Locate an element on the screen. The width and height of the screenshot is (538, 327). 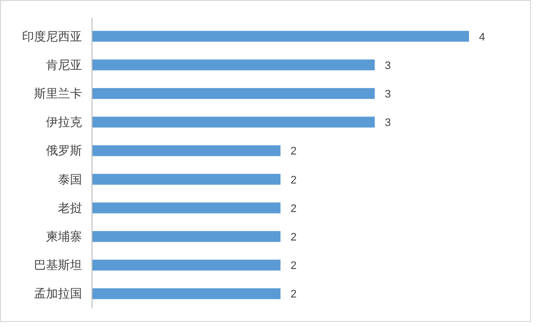
y-tick-label: 印度尼西亚 is located at coordinates (52, 36).